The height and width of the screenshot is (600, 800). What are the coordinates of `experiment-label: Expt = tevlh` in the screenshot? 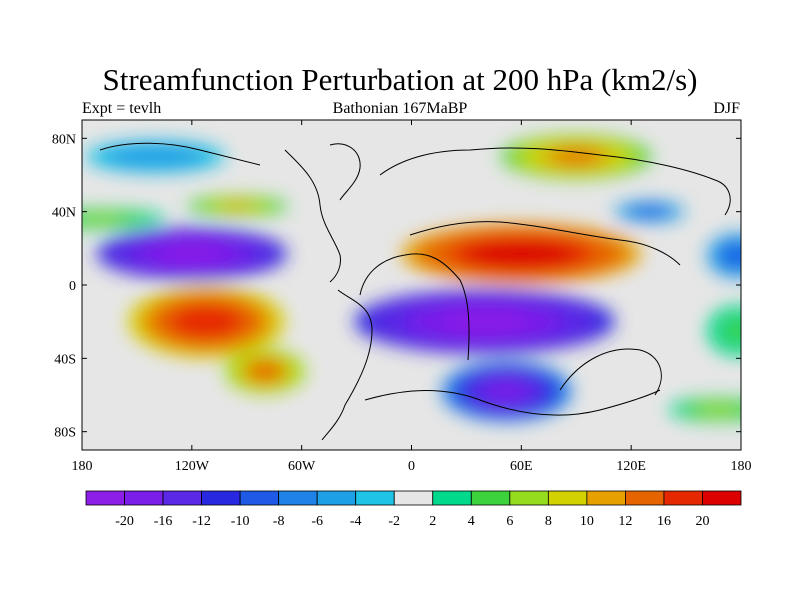 It's located at (122, 108).